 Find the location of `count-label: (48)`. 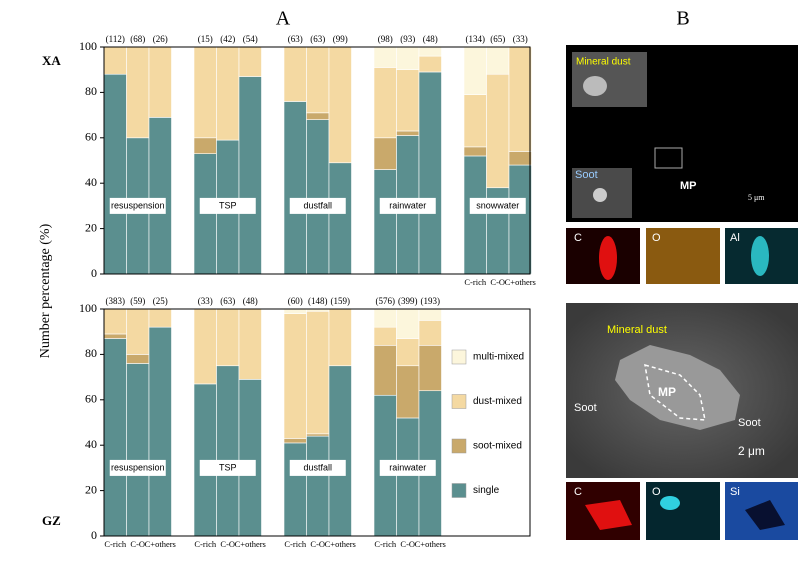

count-label: (48) is located at coordinates (430, 39).